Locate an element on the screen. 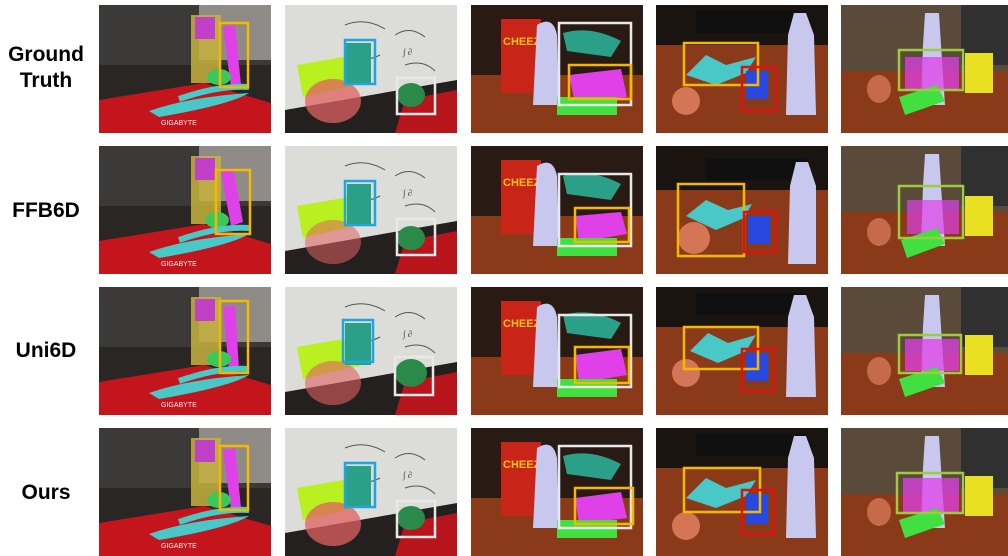 The image size is (1008, 556). row-label-ffb6d: FFB6D is located at coordinates (46, 211).